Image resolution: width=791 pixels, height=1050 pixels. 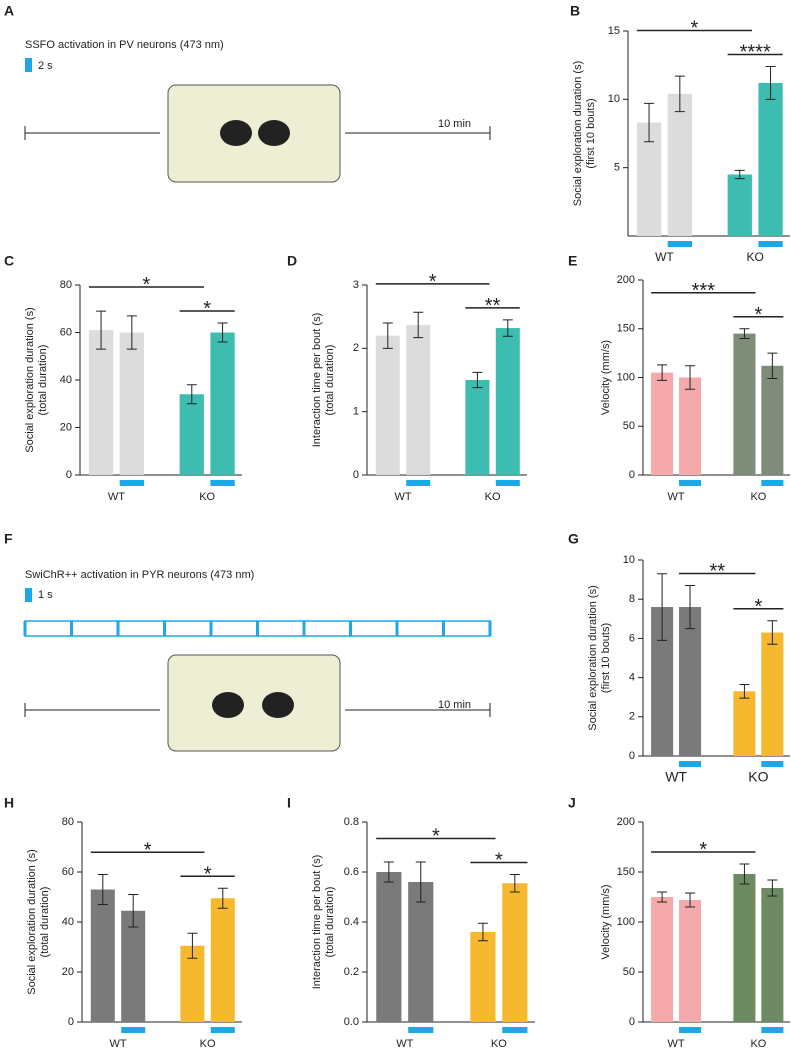 What do you see at coordinates (68, 872) in the screenshot?
I see `y-tick-label: 60` at bounding box center [68, 872].